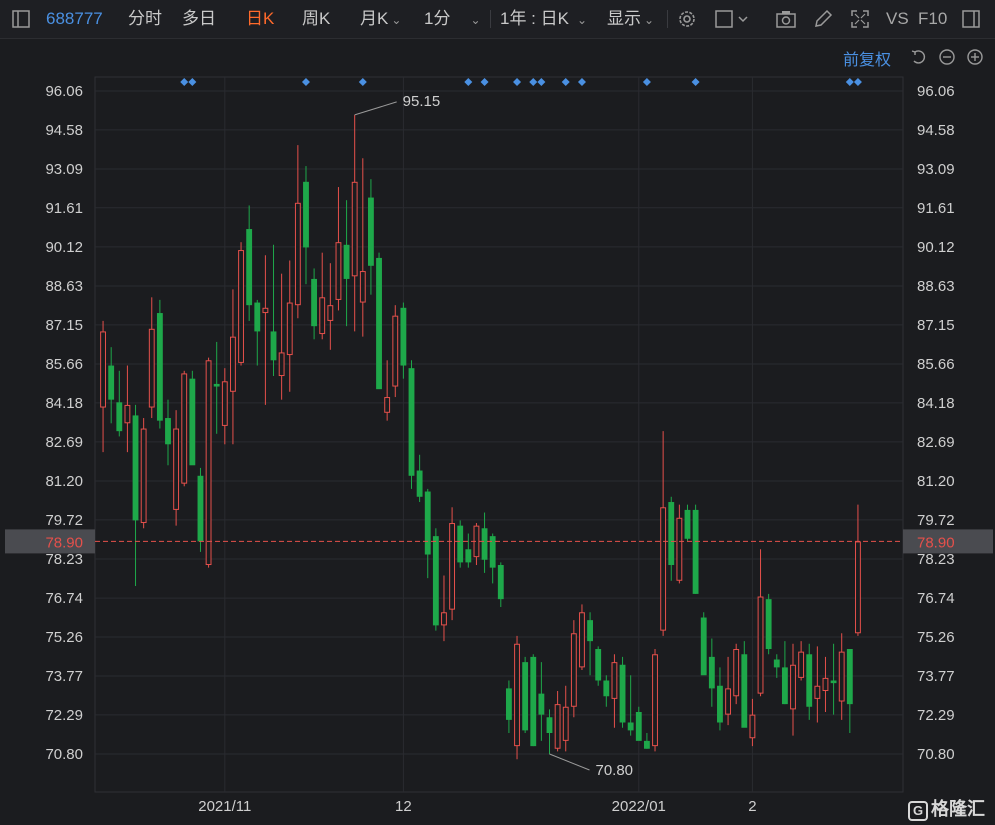 The image size is (995, 825). What do you see at coordinates (74, 18) in the screenshot?
I see `stock-code: 688777` at bounding box center [74, 18].